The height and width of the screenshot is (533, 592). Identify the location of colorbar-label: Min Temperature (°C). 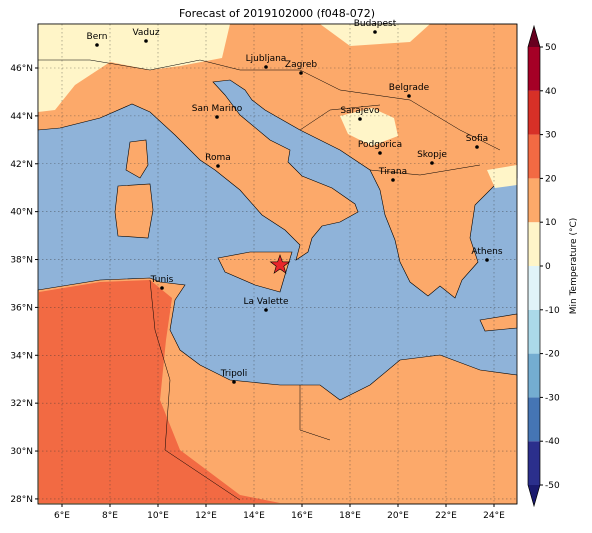
(574, 266).